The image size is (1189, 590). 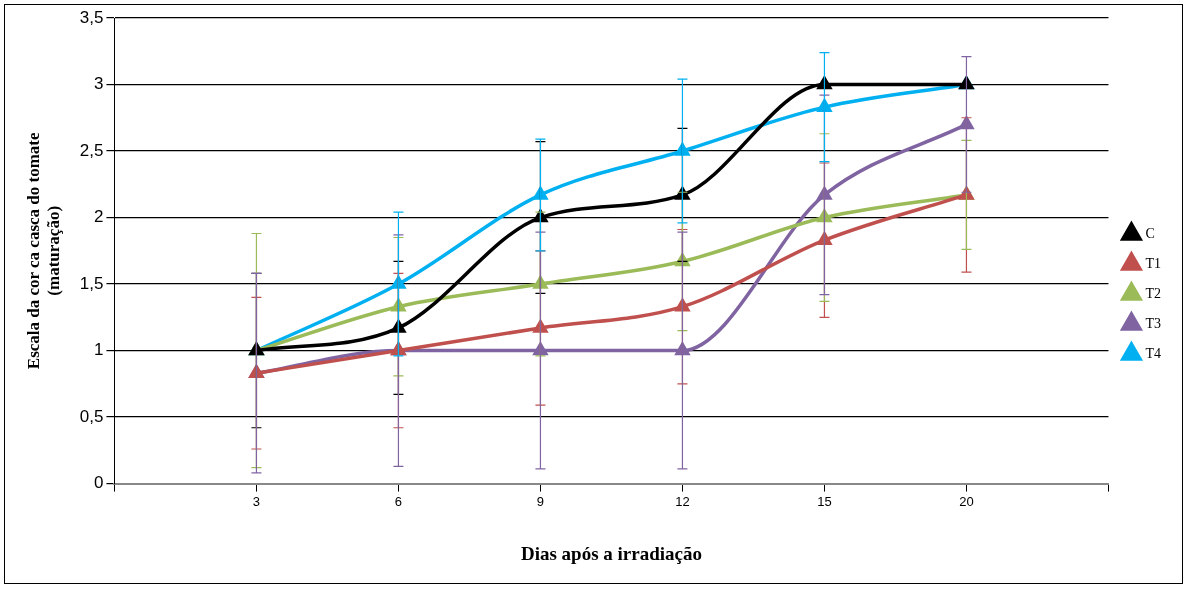 I want to click on x-tick-label: 15, so click(x=824, y=501).